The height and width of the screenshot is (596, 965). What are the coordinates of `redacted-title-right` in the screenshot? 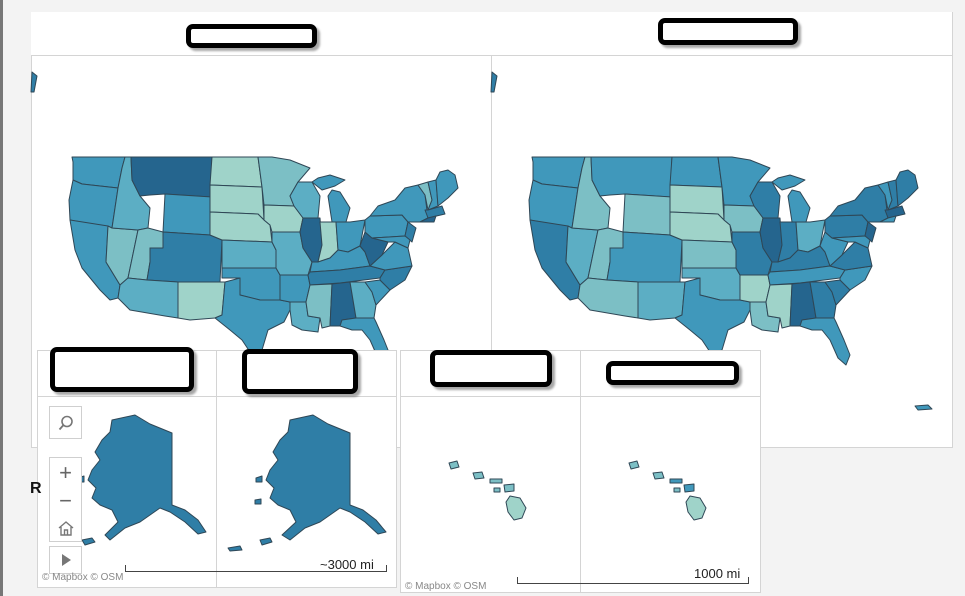 It's located at (728, 31).